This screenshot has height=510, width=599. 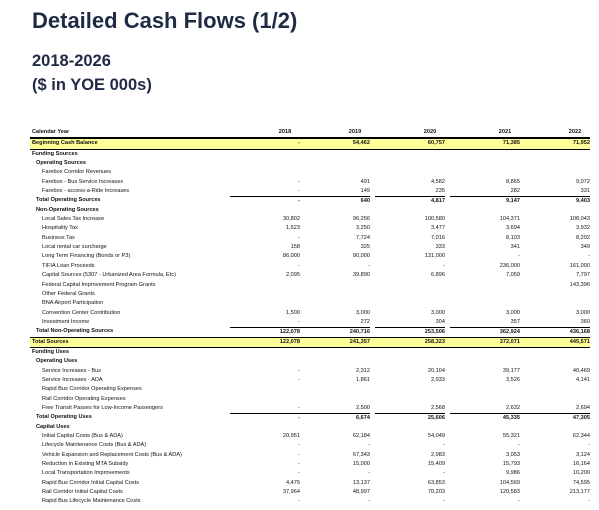 What do you see at coordinates (513, 275) in the screenshot?
I see `cell-value: 7,059` at bounding box center [513, 275].